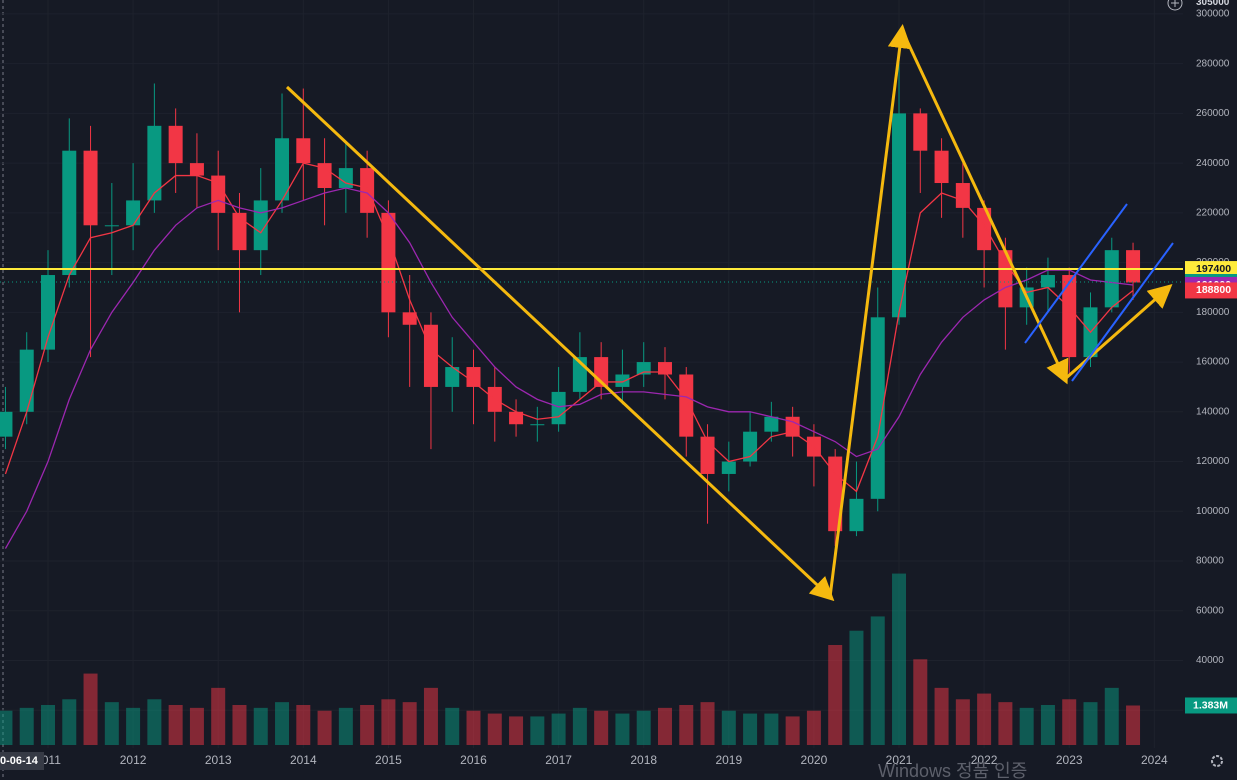  I want to click on x-tick-label: 2014, so click(303, 760).